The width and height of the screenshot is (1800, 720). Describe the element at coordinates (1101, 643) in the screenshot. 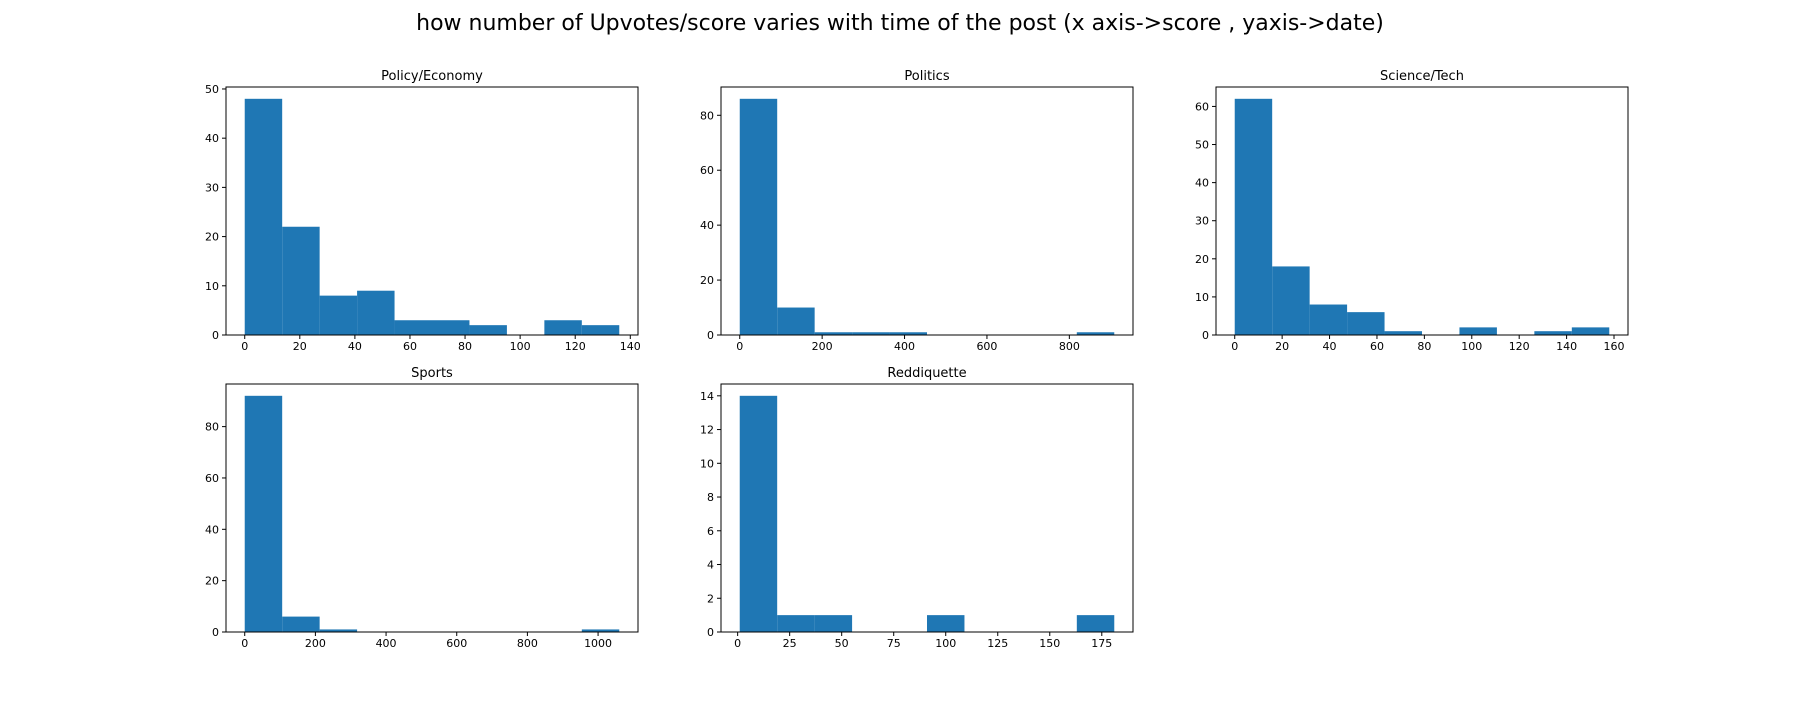

I see `x-tick-label: 175` at that location.